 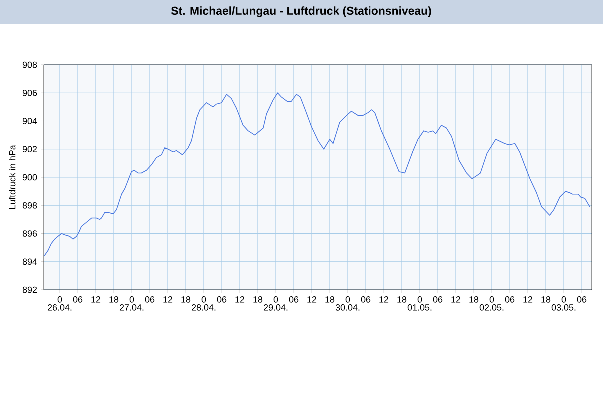 What do you see at coordinates (30, 121) in the screenshot?
I see `y-tick-label: 904` at bounding box center [30, 121].